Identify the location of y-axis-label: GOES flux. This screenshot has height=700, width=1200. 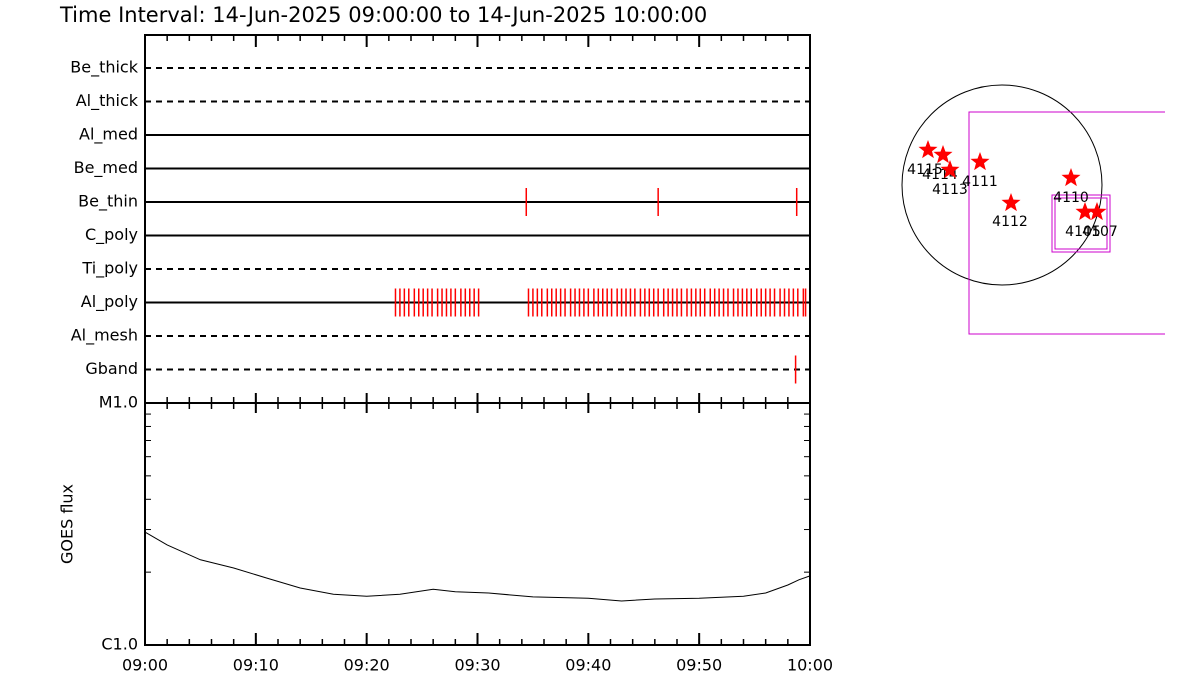
(67, 524).